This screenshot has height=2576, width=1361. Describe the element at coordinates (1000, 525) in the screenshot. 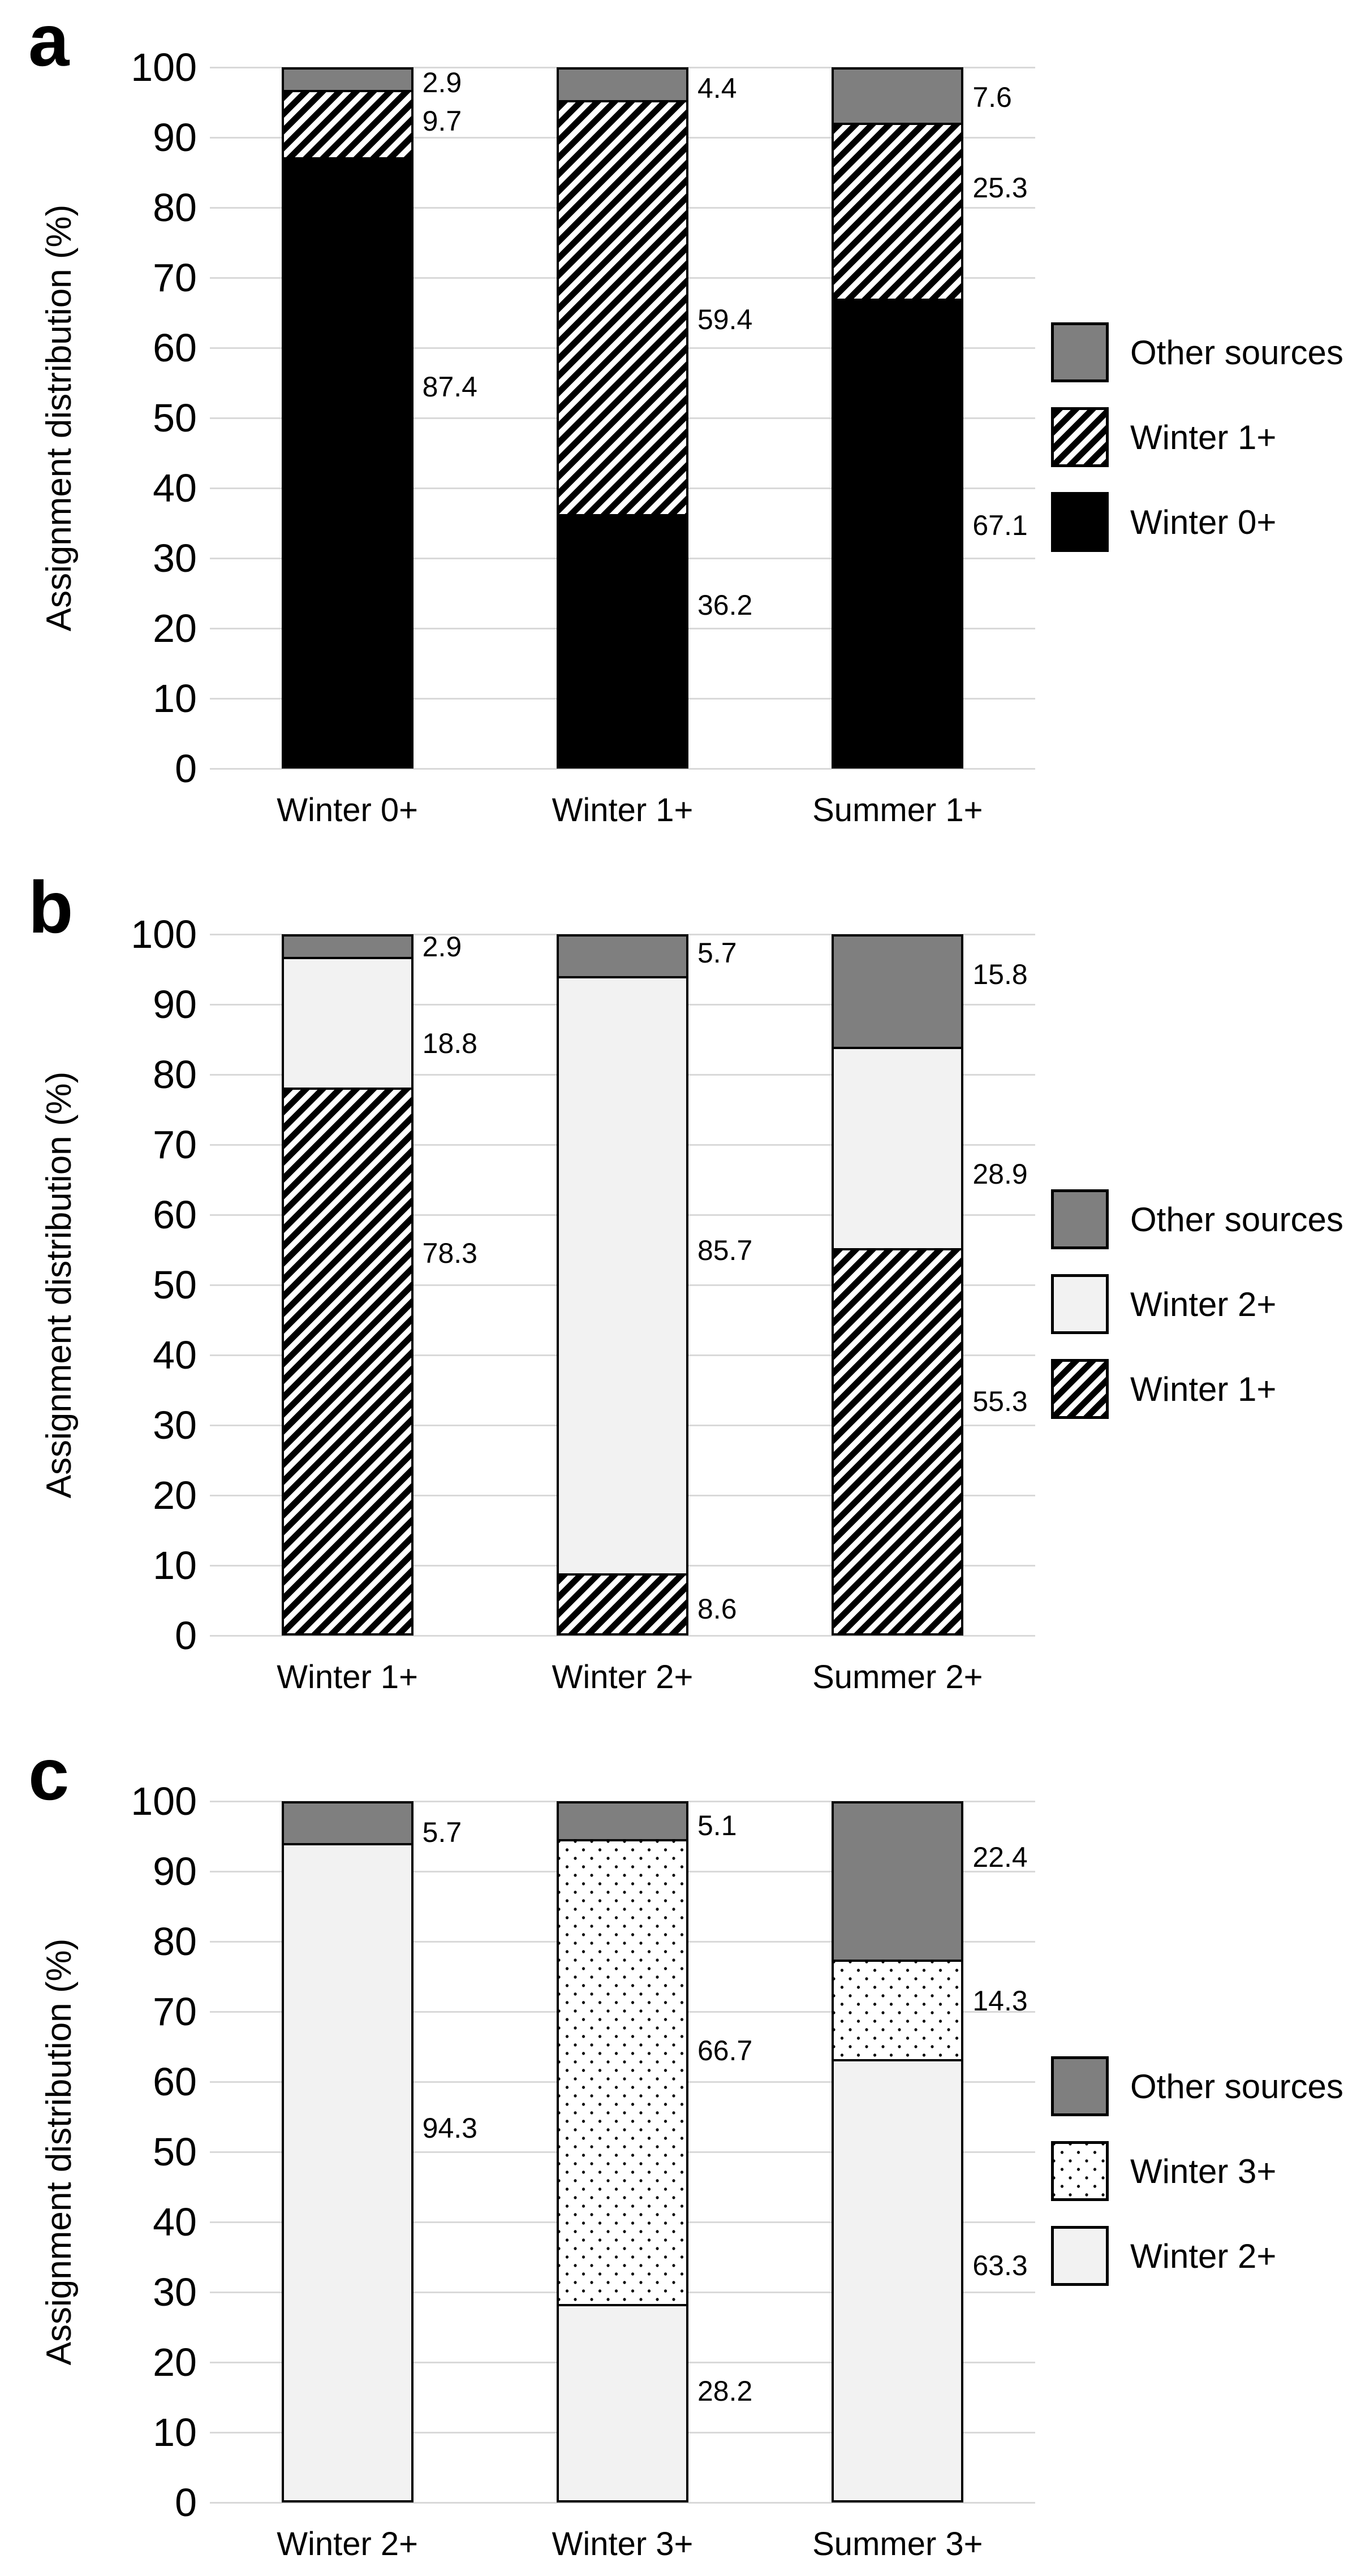

I see `value-label: 67.1` at that location.